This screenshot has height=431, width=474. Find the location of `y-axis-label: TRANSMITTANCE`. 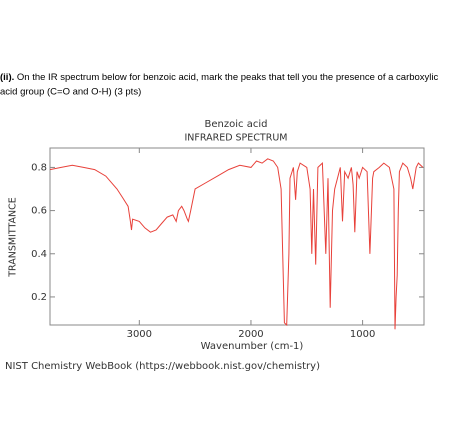

y-axis-label: TRANSMITTANCE is located at coordinates (13, 237).